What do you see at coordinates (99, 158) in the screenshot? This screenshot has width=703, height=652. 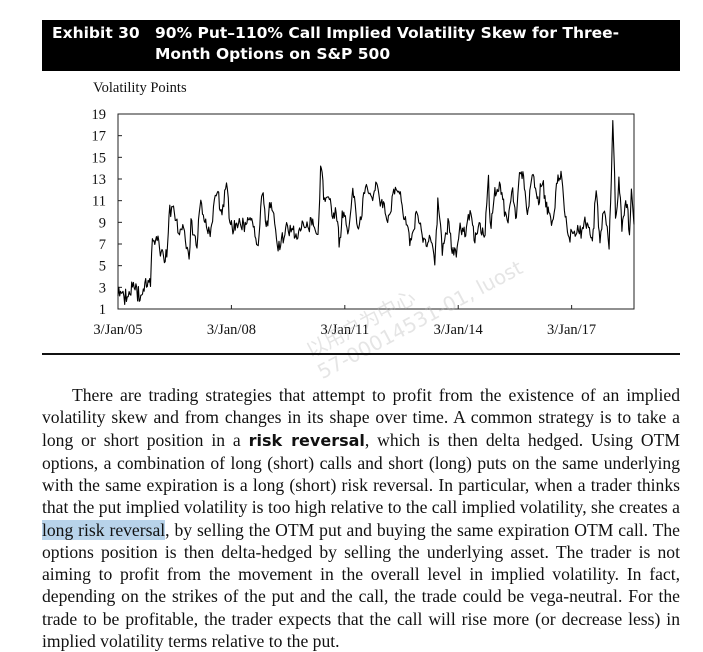 I see `y-tick-label: 15` at bounding box center [99, 158].